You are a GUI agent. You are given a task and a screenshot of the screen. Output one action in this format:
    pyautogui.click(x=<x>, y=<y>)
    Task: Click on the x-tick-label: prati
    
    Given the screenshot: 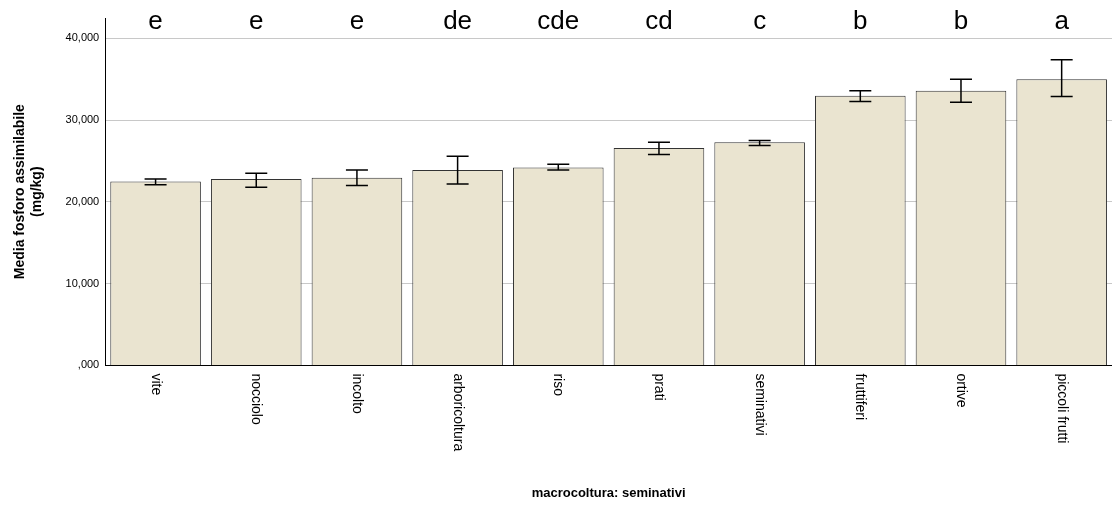 What is the action you would take?
    pyautogui.click(x=660, y=387)
    